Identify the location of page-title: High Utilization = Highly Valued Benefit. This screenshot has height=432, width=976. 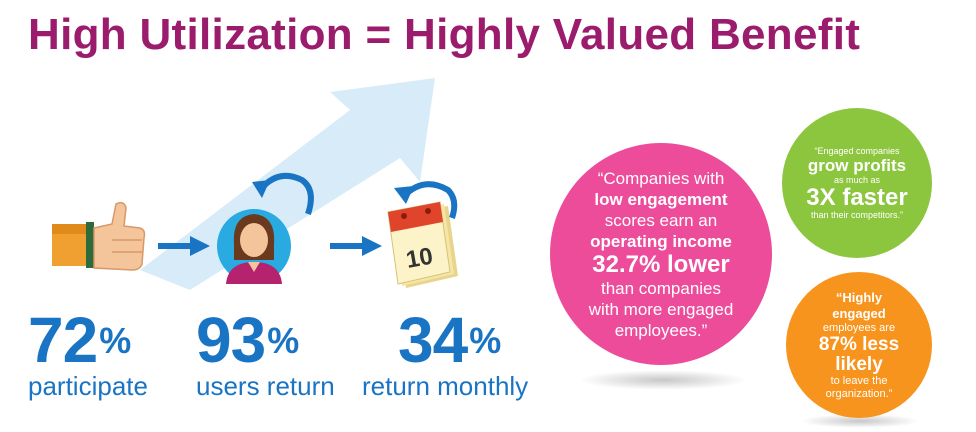
(444, 34).